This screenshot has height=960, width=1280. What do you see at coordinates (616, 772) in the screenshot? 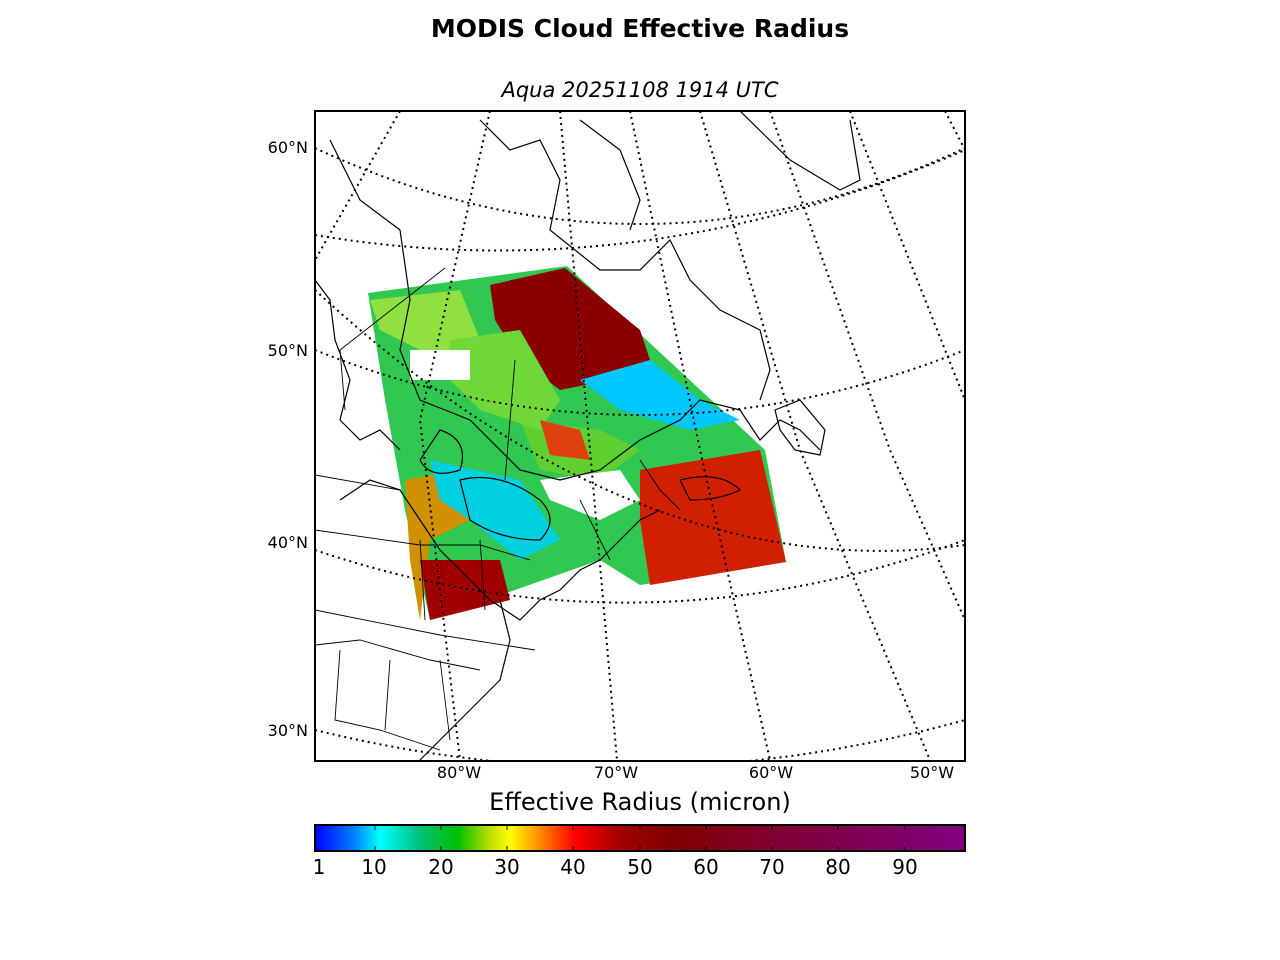
I see `lon-label-70w: 70°W` at bounding box center [616, 772].